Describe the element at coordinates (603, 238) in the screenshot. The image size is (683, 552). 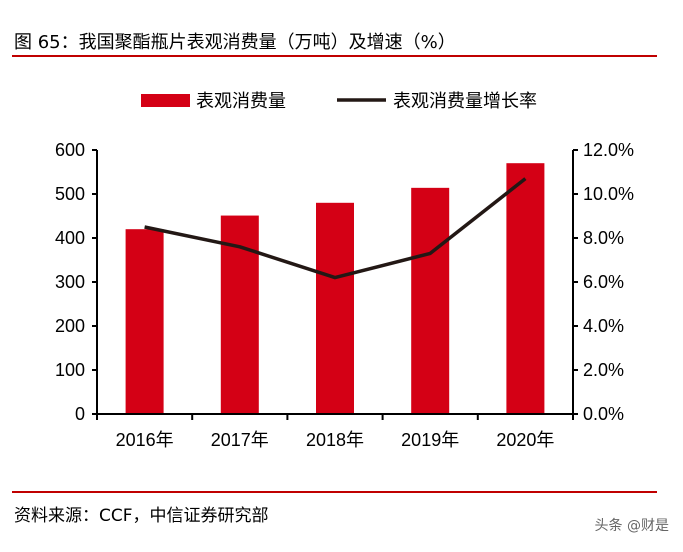
I see `right-tick-label-4: 8.0%` at that location.